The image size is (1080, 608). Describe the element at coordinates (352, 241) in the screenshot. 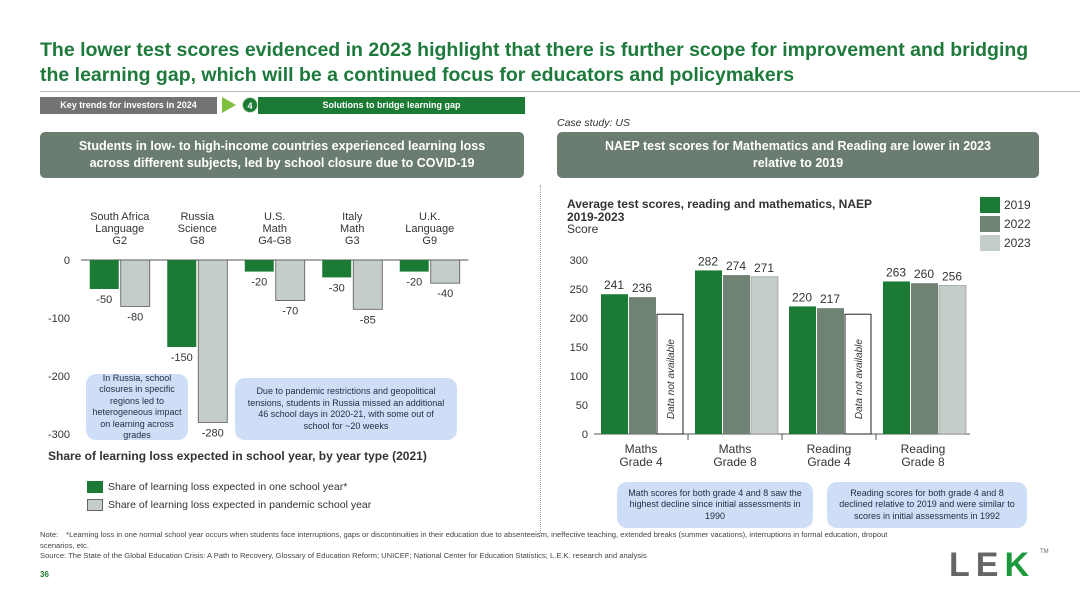

I see `category-label: G3` at that location.